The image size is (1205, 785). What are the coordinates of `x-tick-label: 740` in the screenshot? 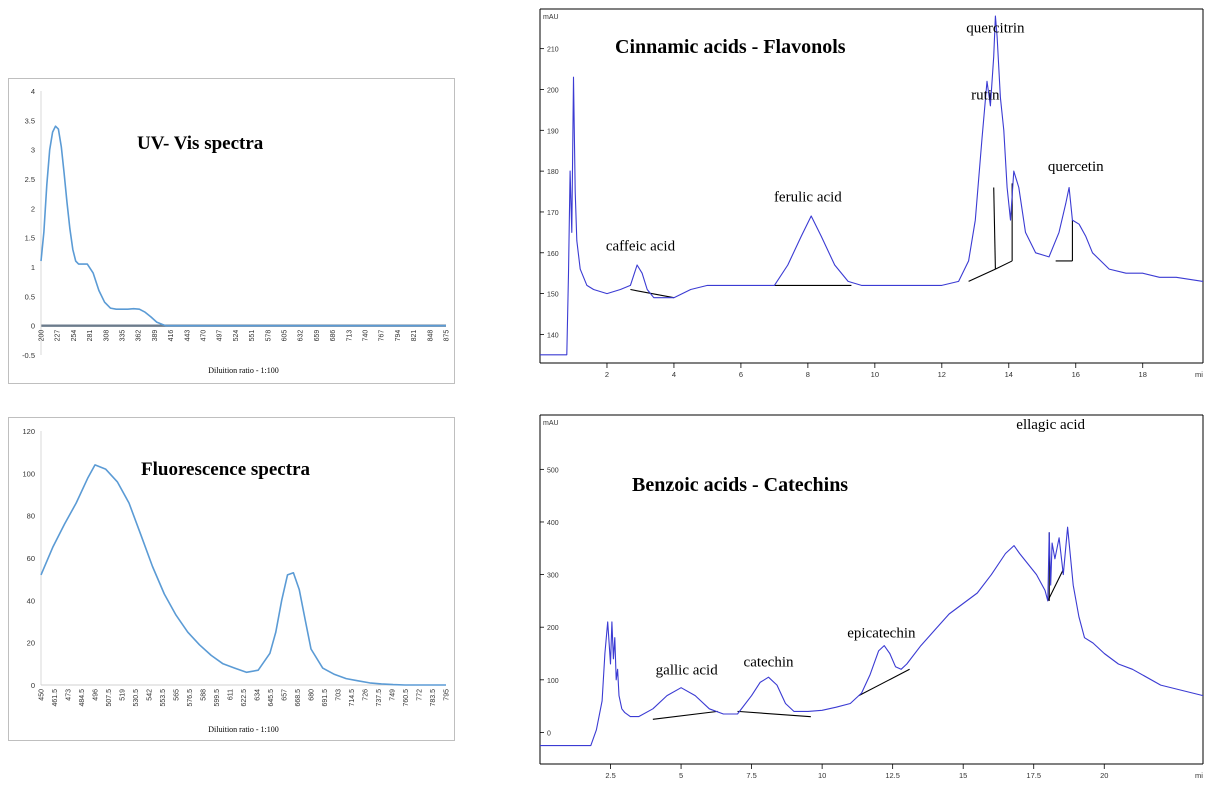 It's located at (366, 336).